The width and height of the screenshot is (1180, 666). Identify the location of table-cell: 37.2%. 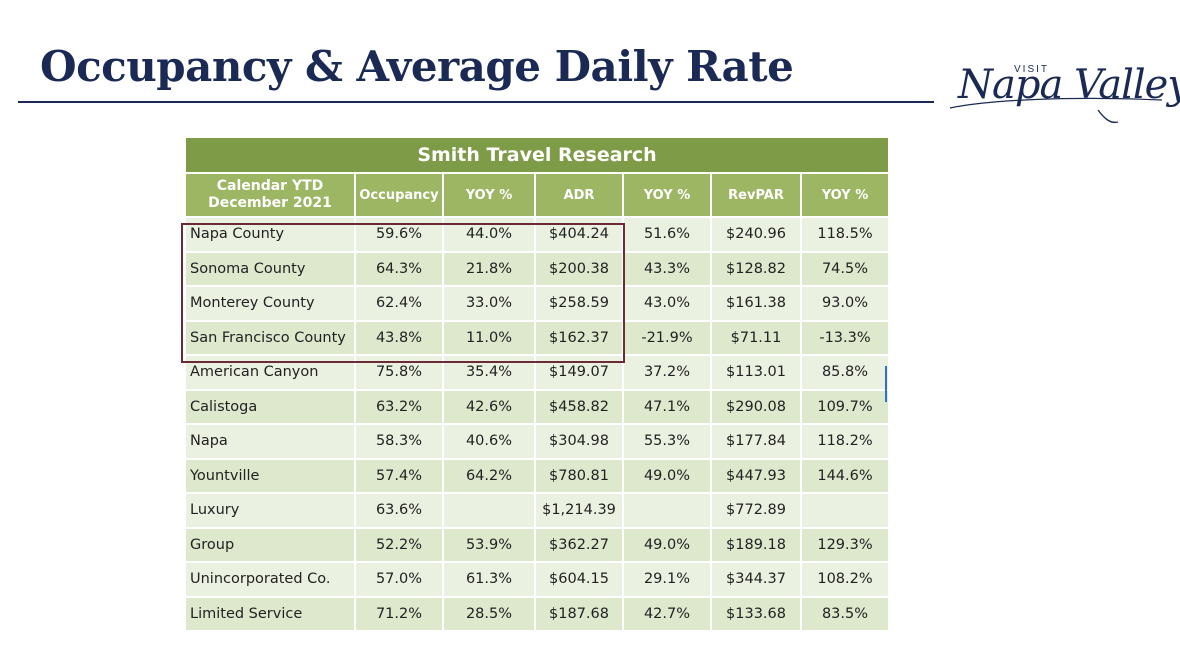
(667, 372).